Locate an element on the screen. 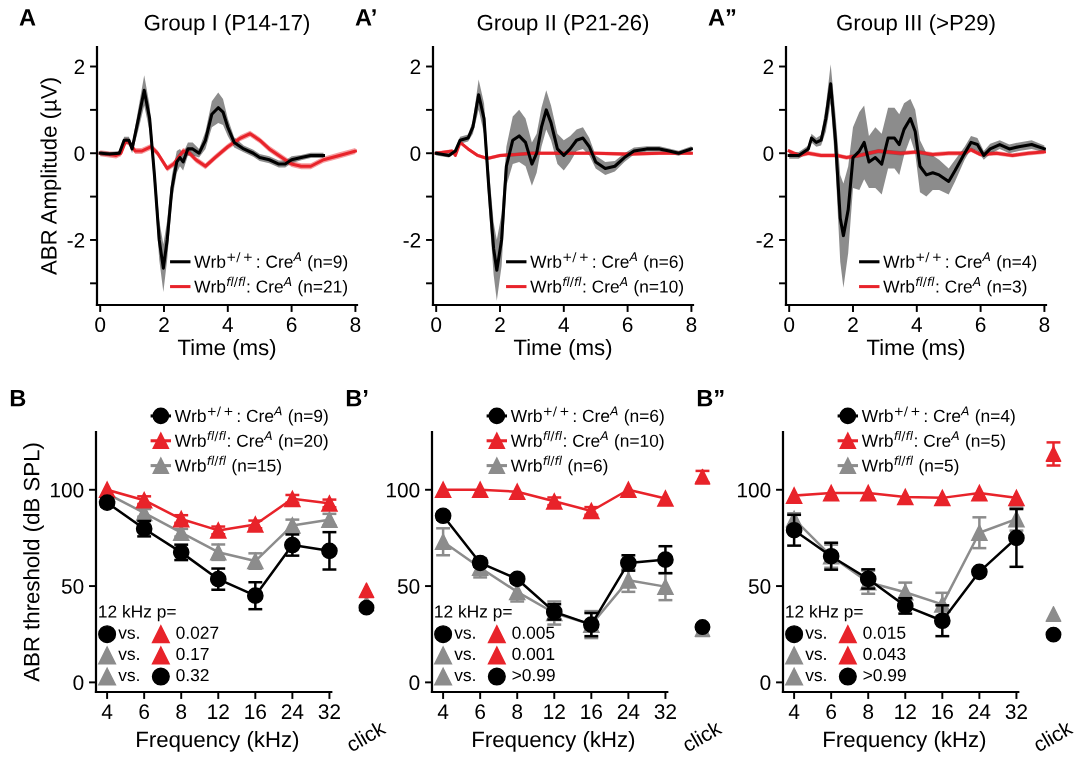 This screenshot has height=763, width=1084. annotation: 0.001 is located at coordinates (533, 654).